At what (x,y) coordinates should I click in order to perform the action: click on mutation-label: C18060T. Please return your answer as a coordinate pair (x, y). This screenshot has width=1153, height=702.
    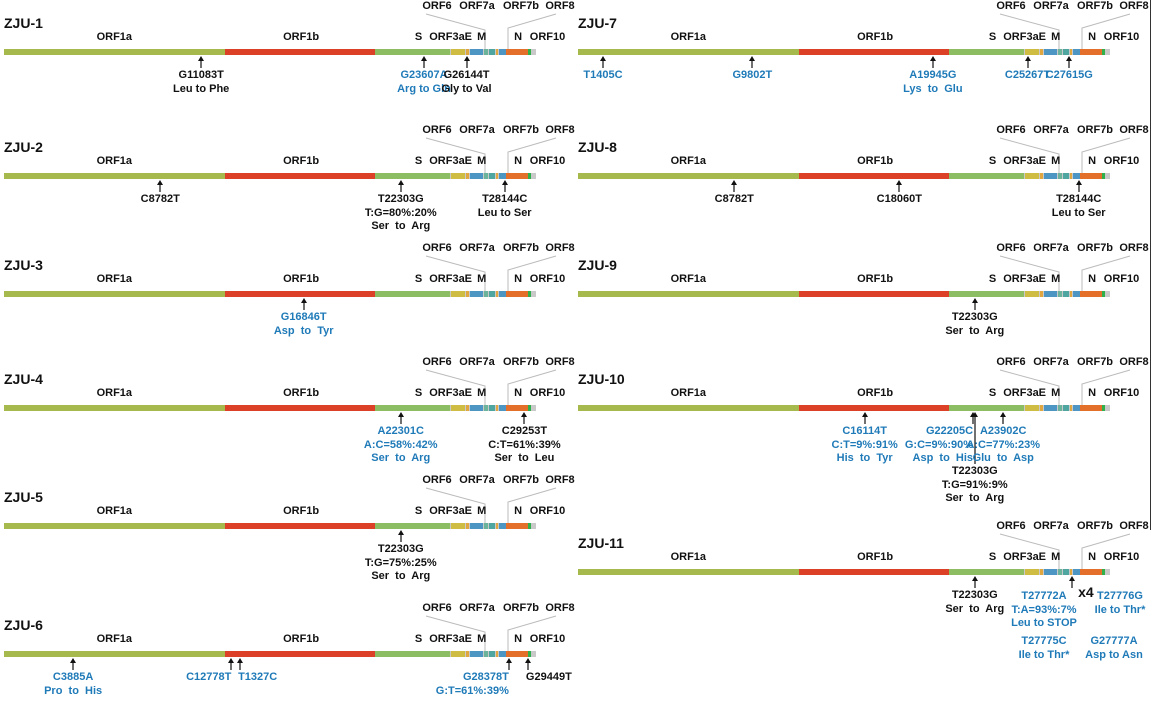
    Looking at the image, I should click on (899, 200).